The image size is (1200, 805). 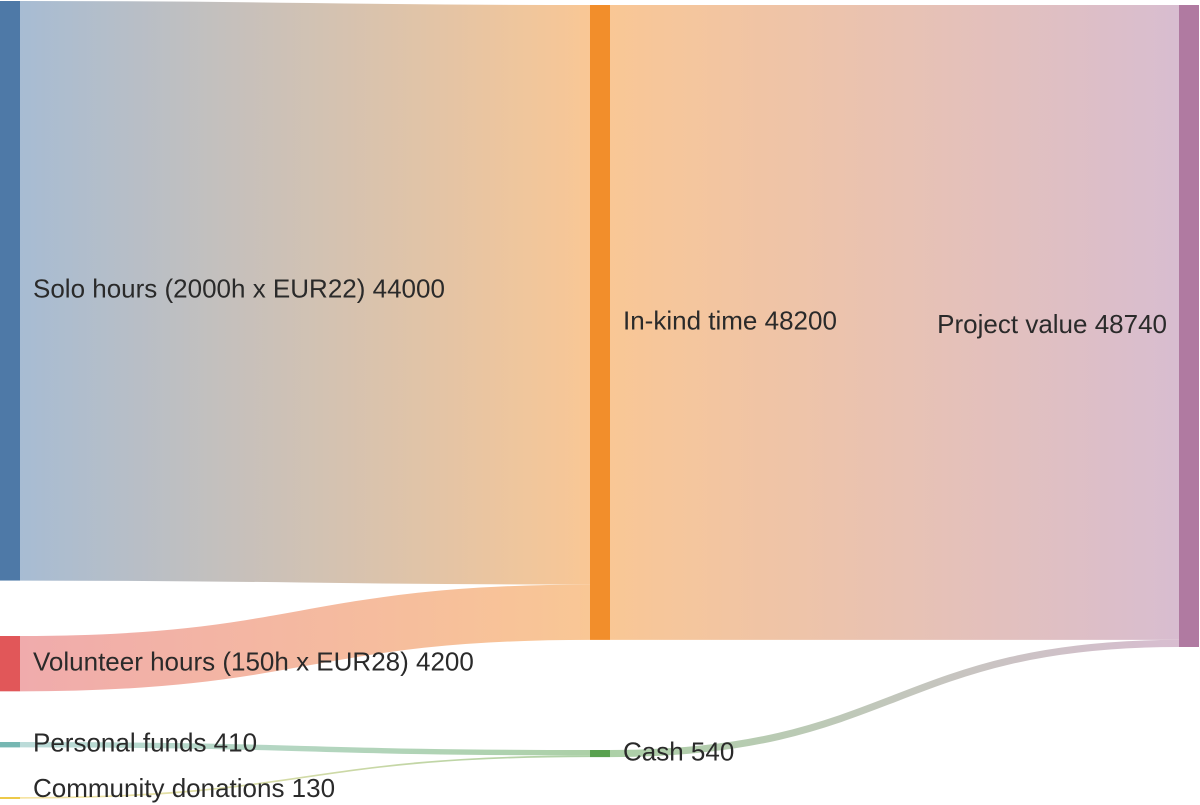 I want to click on node-personal, so click(x=10, y=745).